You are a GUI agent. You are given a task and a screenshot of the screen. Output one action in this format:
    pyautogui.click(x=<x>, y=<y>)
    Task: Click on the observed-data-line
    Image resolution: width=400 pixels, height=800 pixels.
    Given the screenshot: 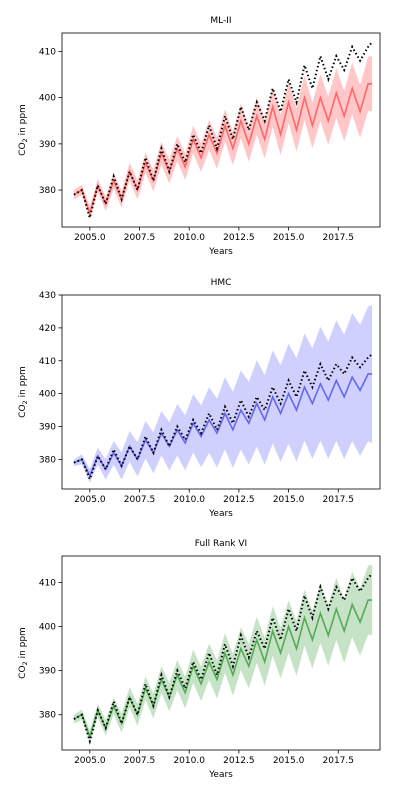 What is the action you would take?
    pyautogui.click(x=223, y=417)
    